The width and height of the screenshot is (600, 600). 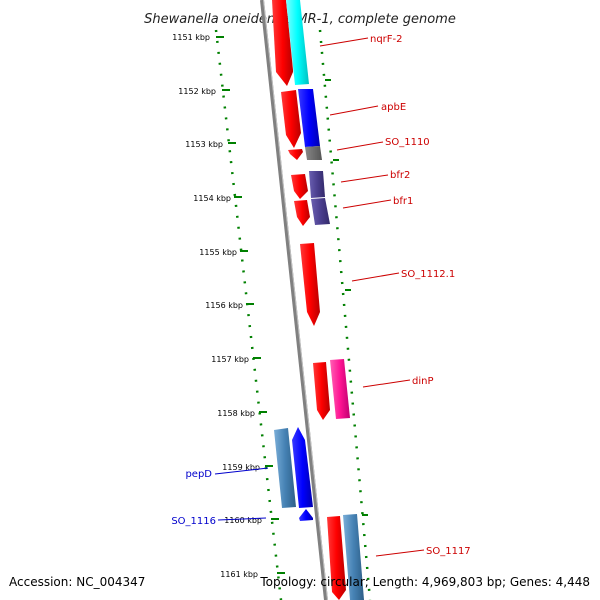 I want to click on backbone-line, so click(x=294, y=300).